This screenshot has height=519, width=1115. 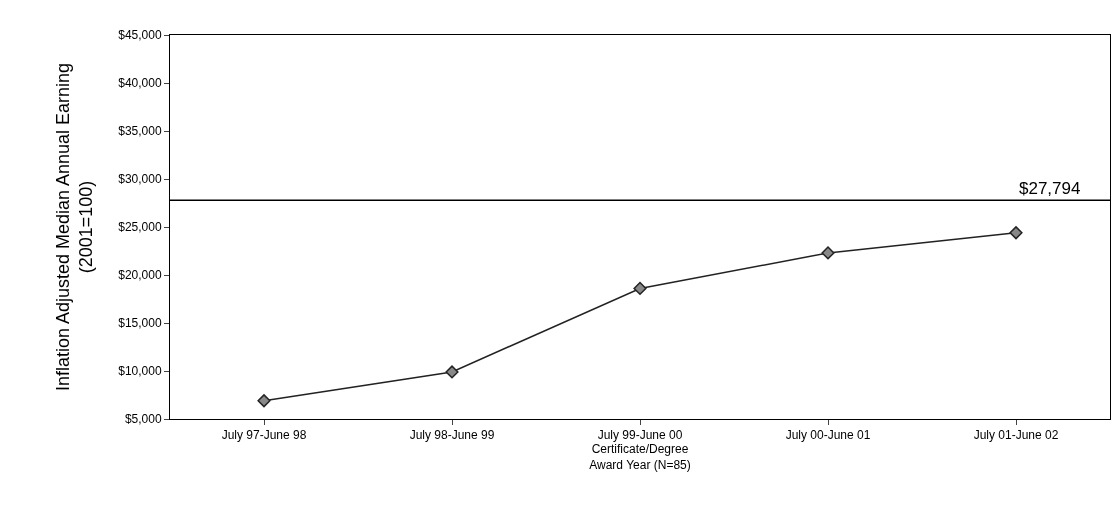 What do you see at coordinates (452, 435) in the screenshot?
I see `x-tick-label: July 98-June 99` at bounding box center [452, 435].